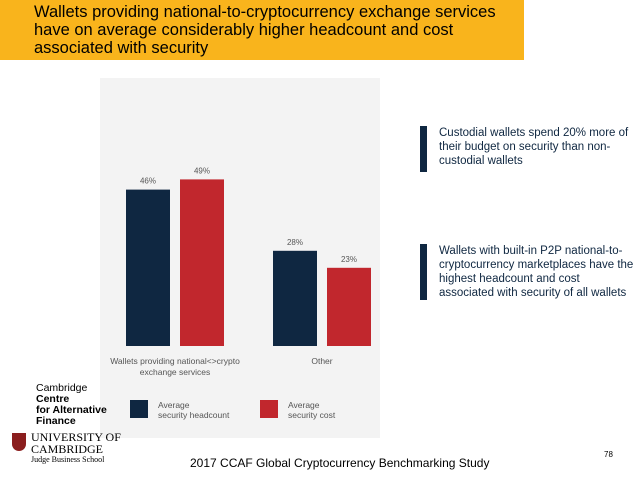 Image resolution: width=638 pixels, height=479 pixels. Describe the element at coordinates (56, 421) in the screenshot. I see `ccaf-logo-line-4: Finance` at that location.